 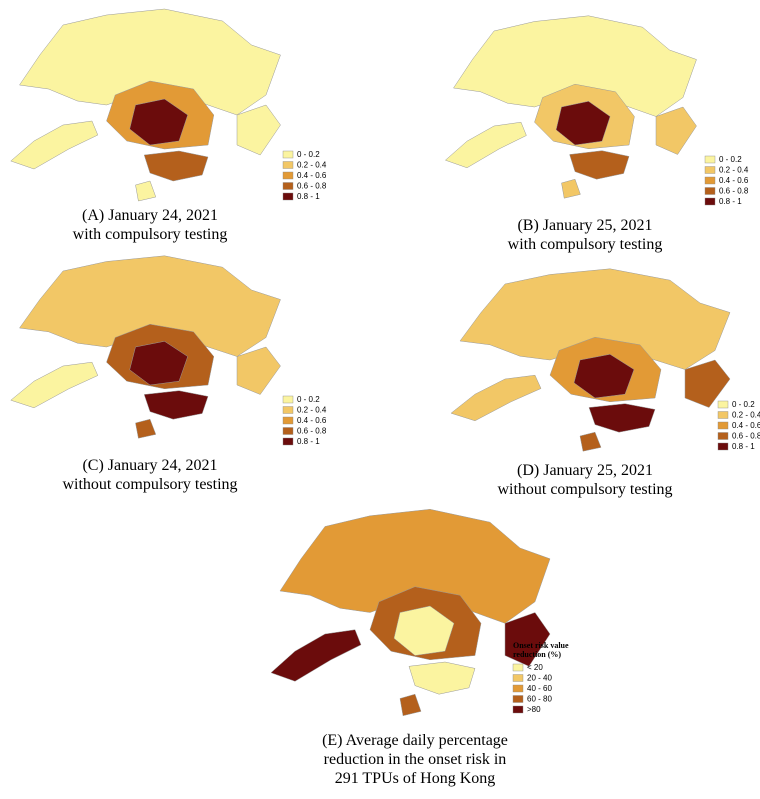 I want to click on legend-label: 40 - 60, so click(x=539, y=688).